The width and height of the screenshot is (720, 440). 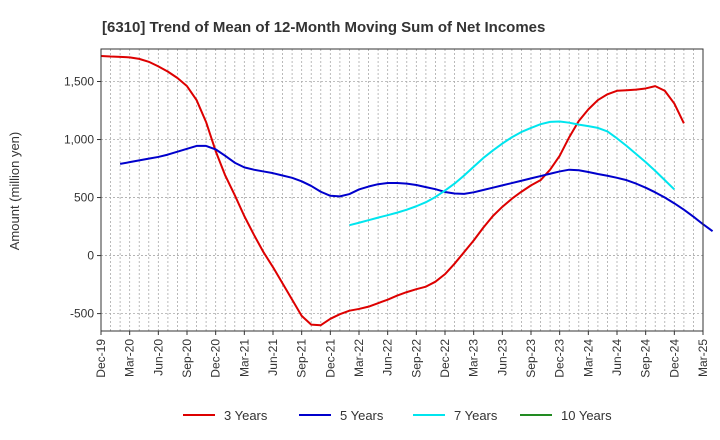 I want to click on x-tick-label: Mar-25, so click(x=703, y=358).